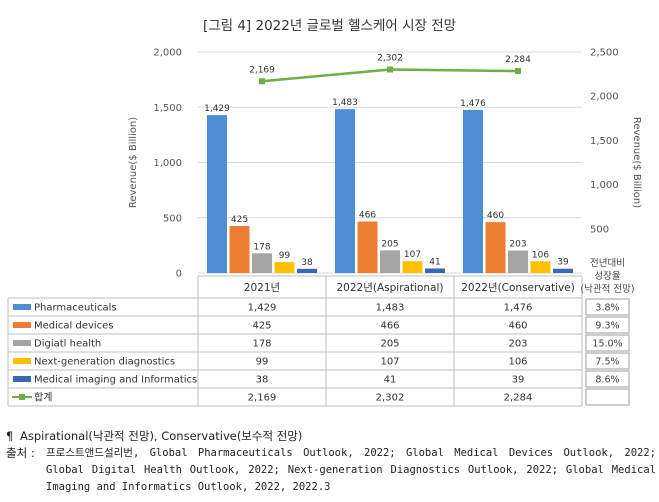 The width and height of the screenshot is (659, 502). What do you see at coordinates (115, 380) in the screenshot?
I see `legend-label: Medical imaging and Informatics` at bounding box center [115, 380].